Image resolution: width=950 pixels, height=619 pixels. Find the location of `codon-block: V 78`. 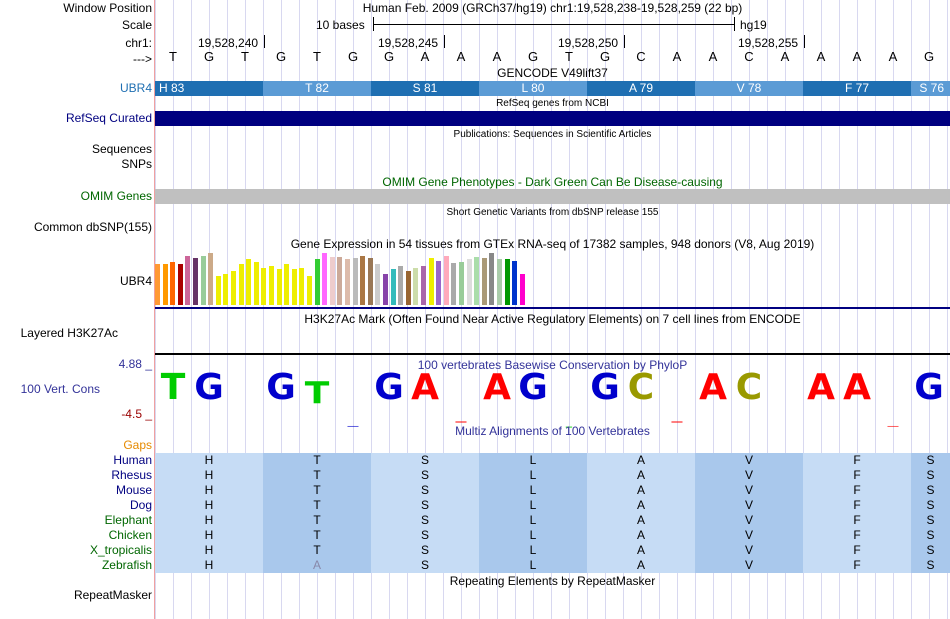

codon-block: V 78 is located at coordinates (749, 88).